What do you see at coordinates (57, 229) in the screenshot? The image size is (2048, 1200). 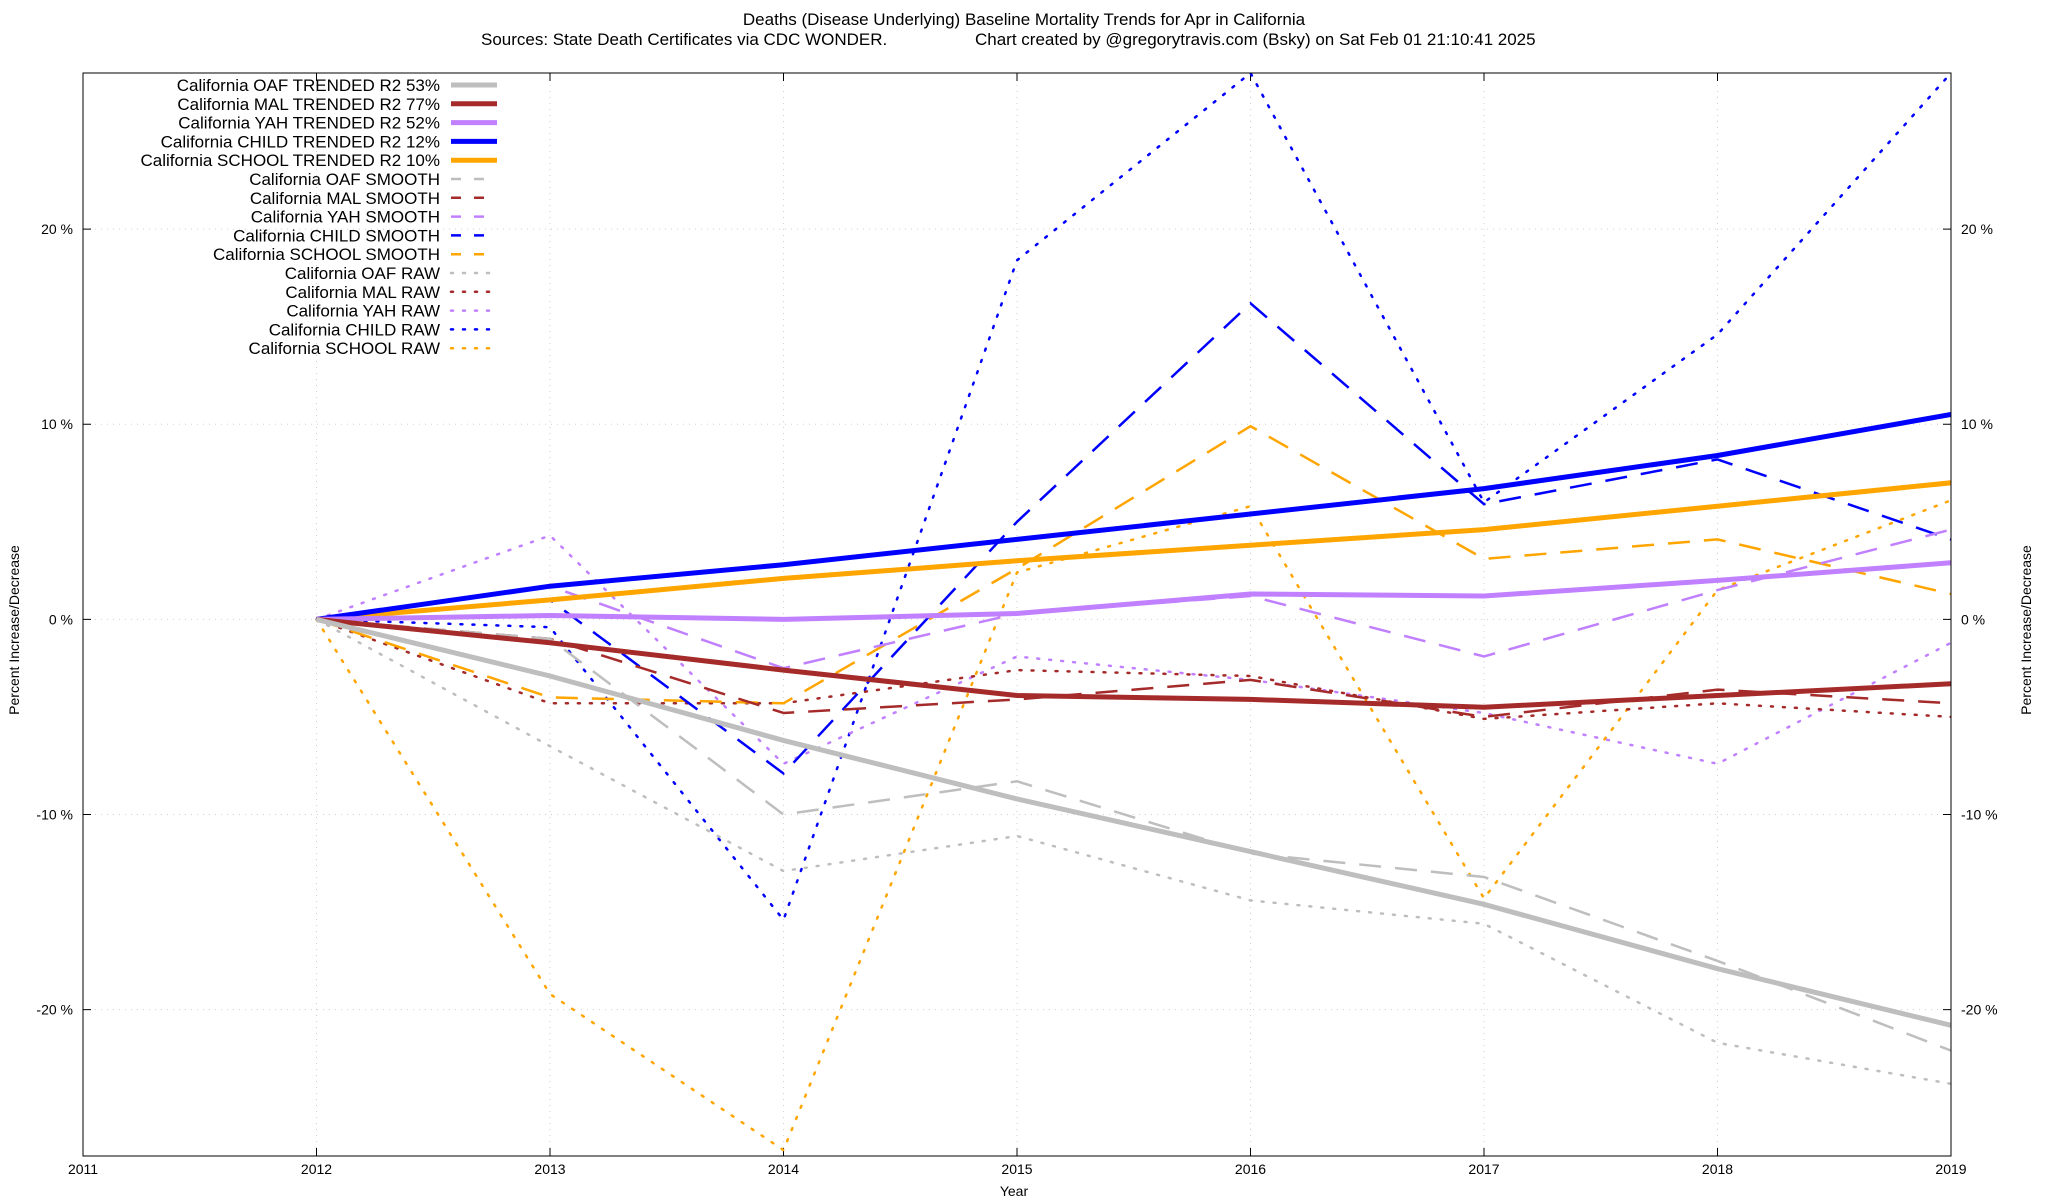 I see `y-tick-label-left: 20 %` at bounding box center [57, 229].